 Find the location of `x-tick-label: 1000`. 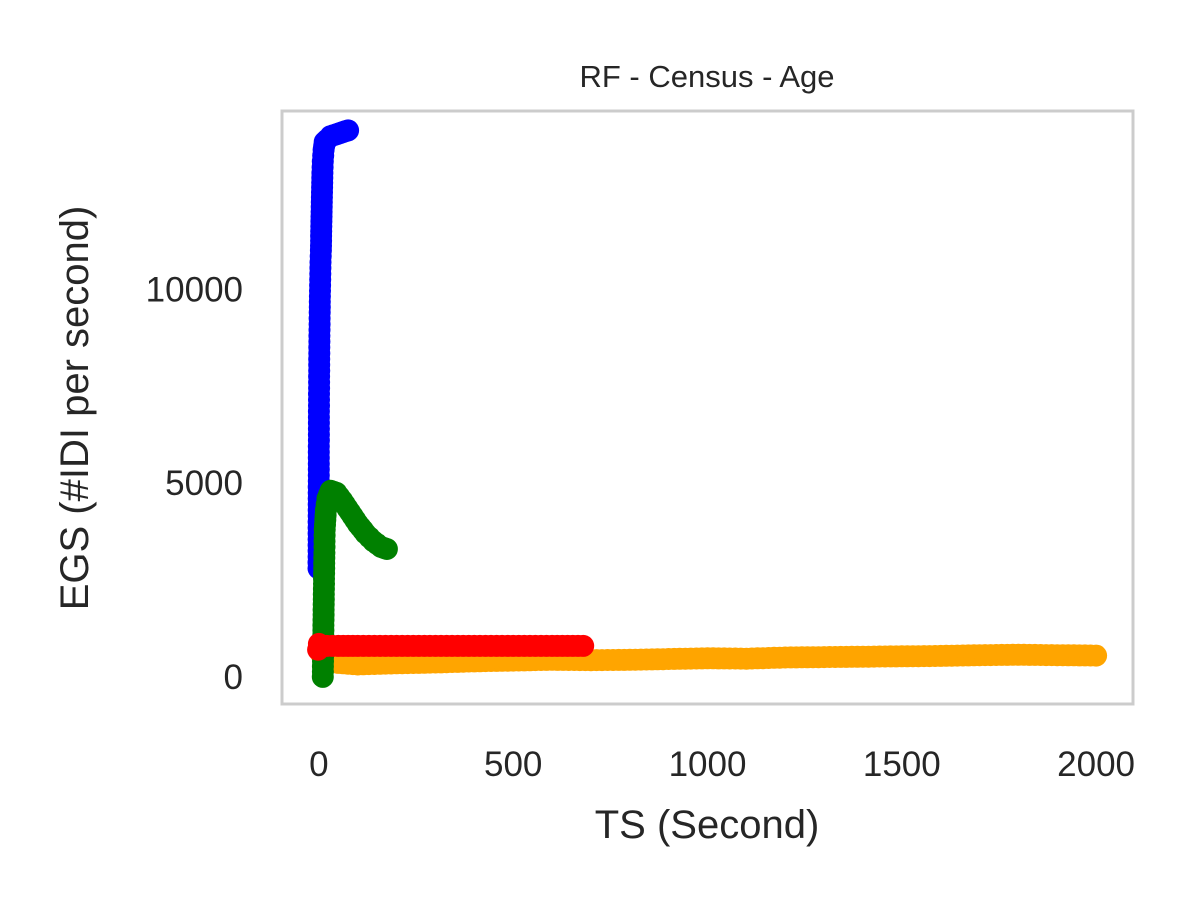

x-tick-label: 1000 is located at coordinates (708, 764).